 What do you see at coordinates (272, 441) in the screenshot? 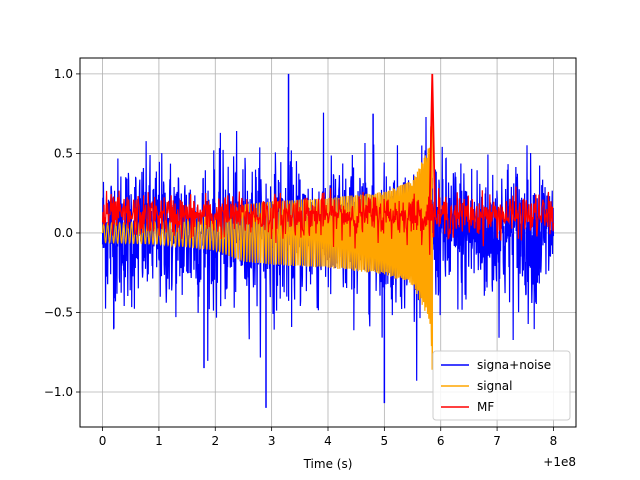
I see `x-tick-label: 3` at bounding box center [272, 441].